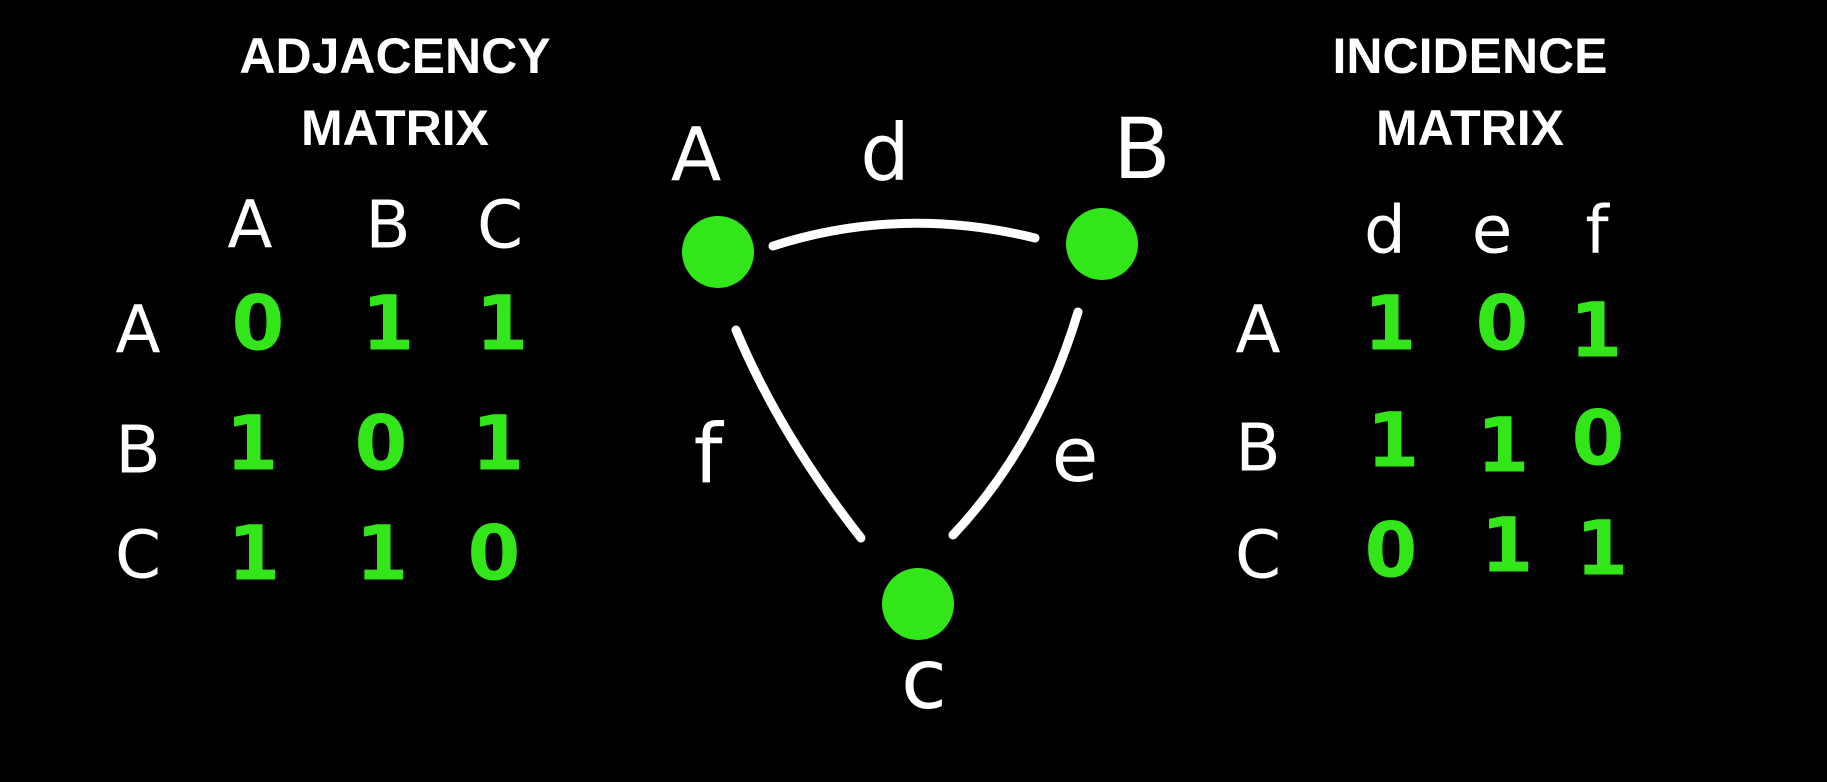 This screenshot has width=1827, height=782. I want to click on incidence-row-header: A, so click(1258, 330).